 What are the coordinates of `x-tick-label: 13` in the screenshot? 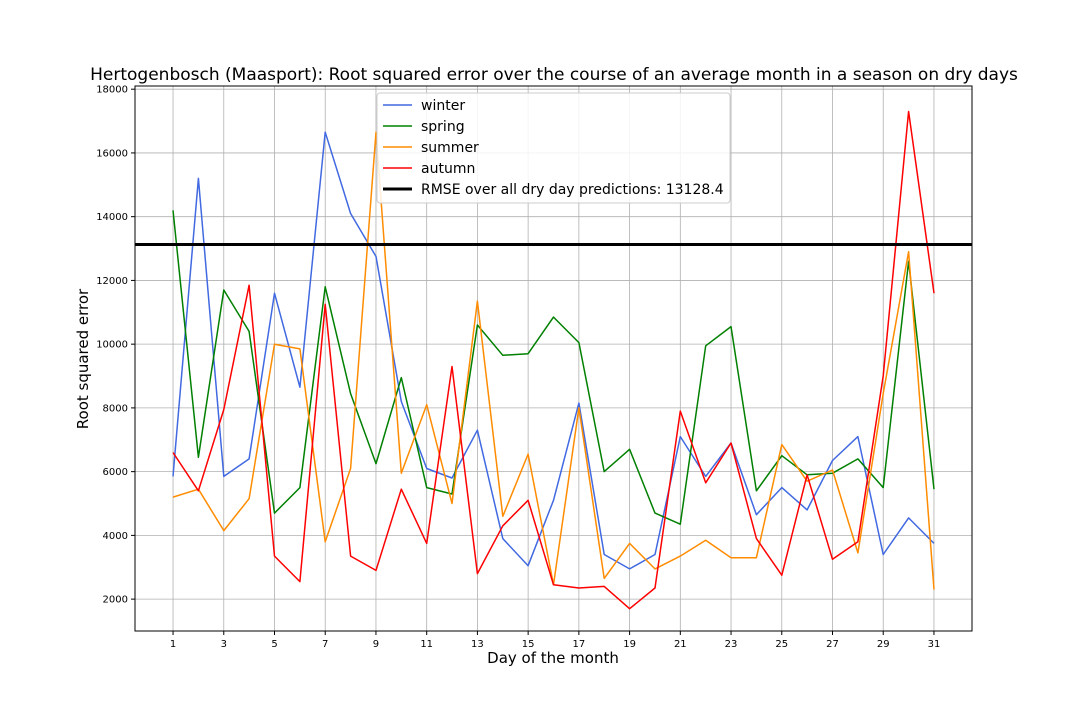 It's located at (477, 644).